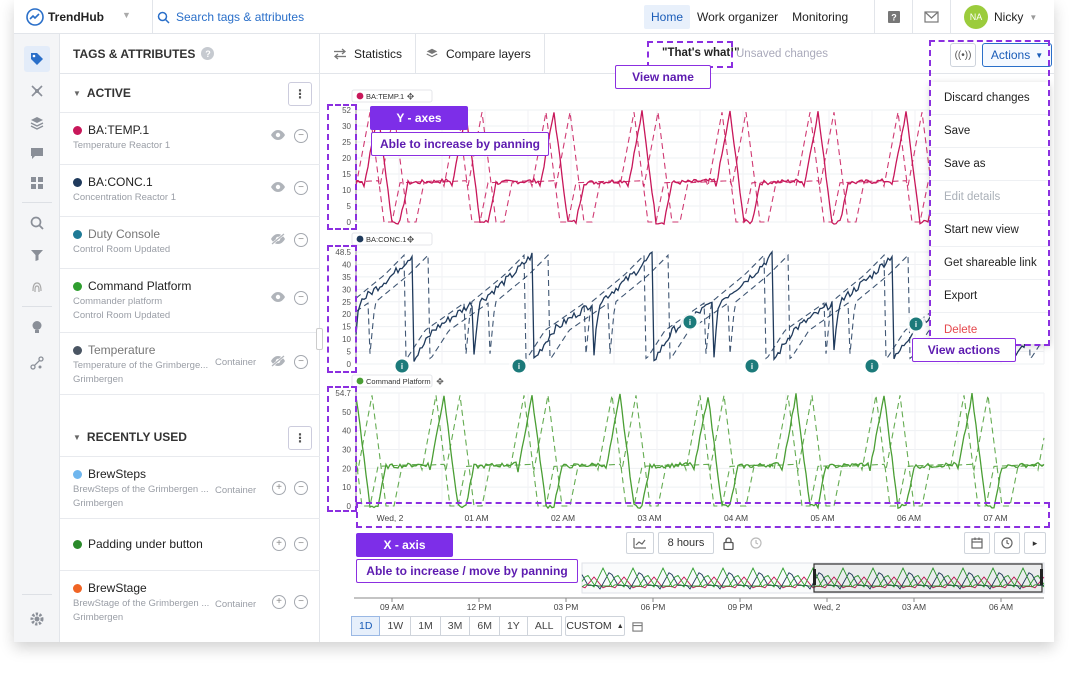 The width and height of the screenshot is (1069, 676). I want to click on range-1w: 1W, so click(395, 626).